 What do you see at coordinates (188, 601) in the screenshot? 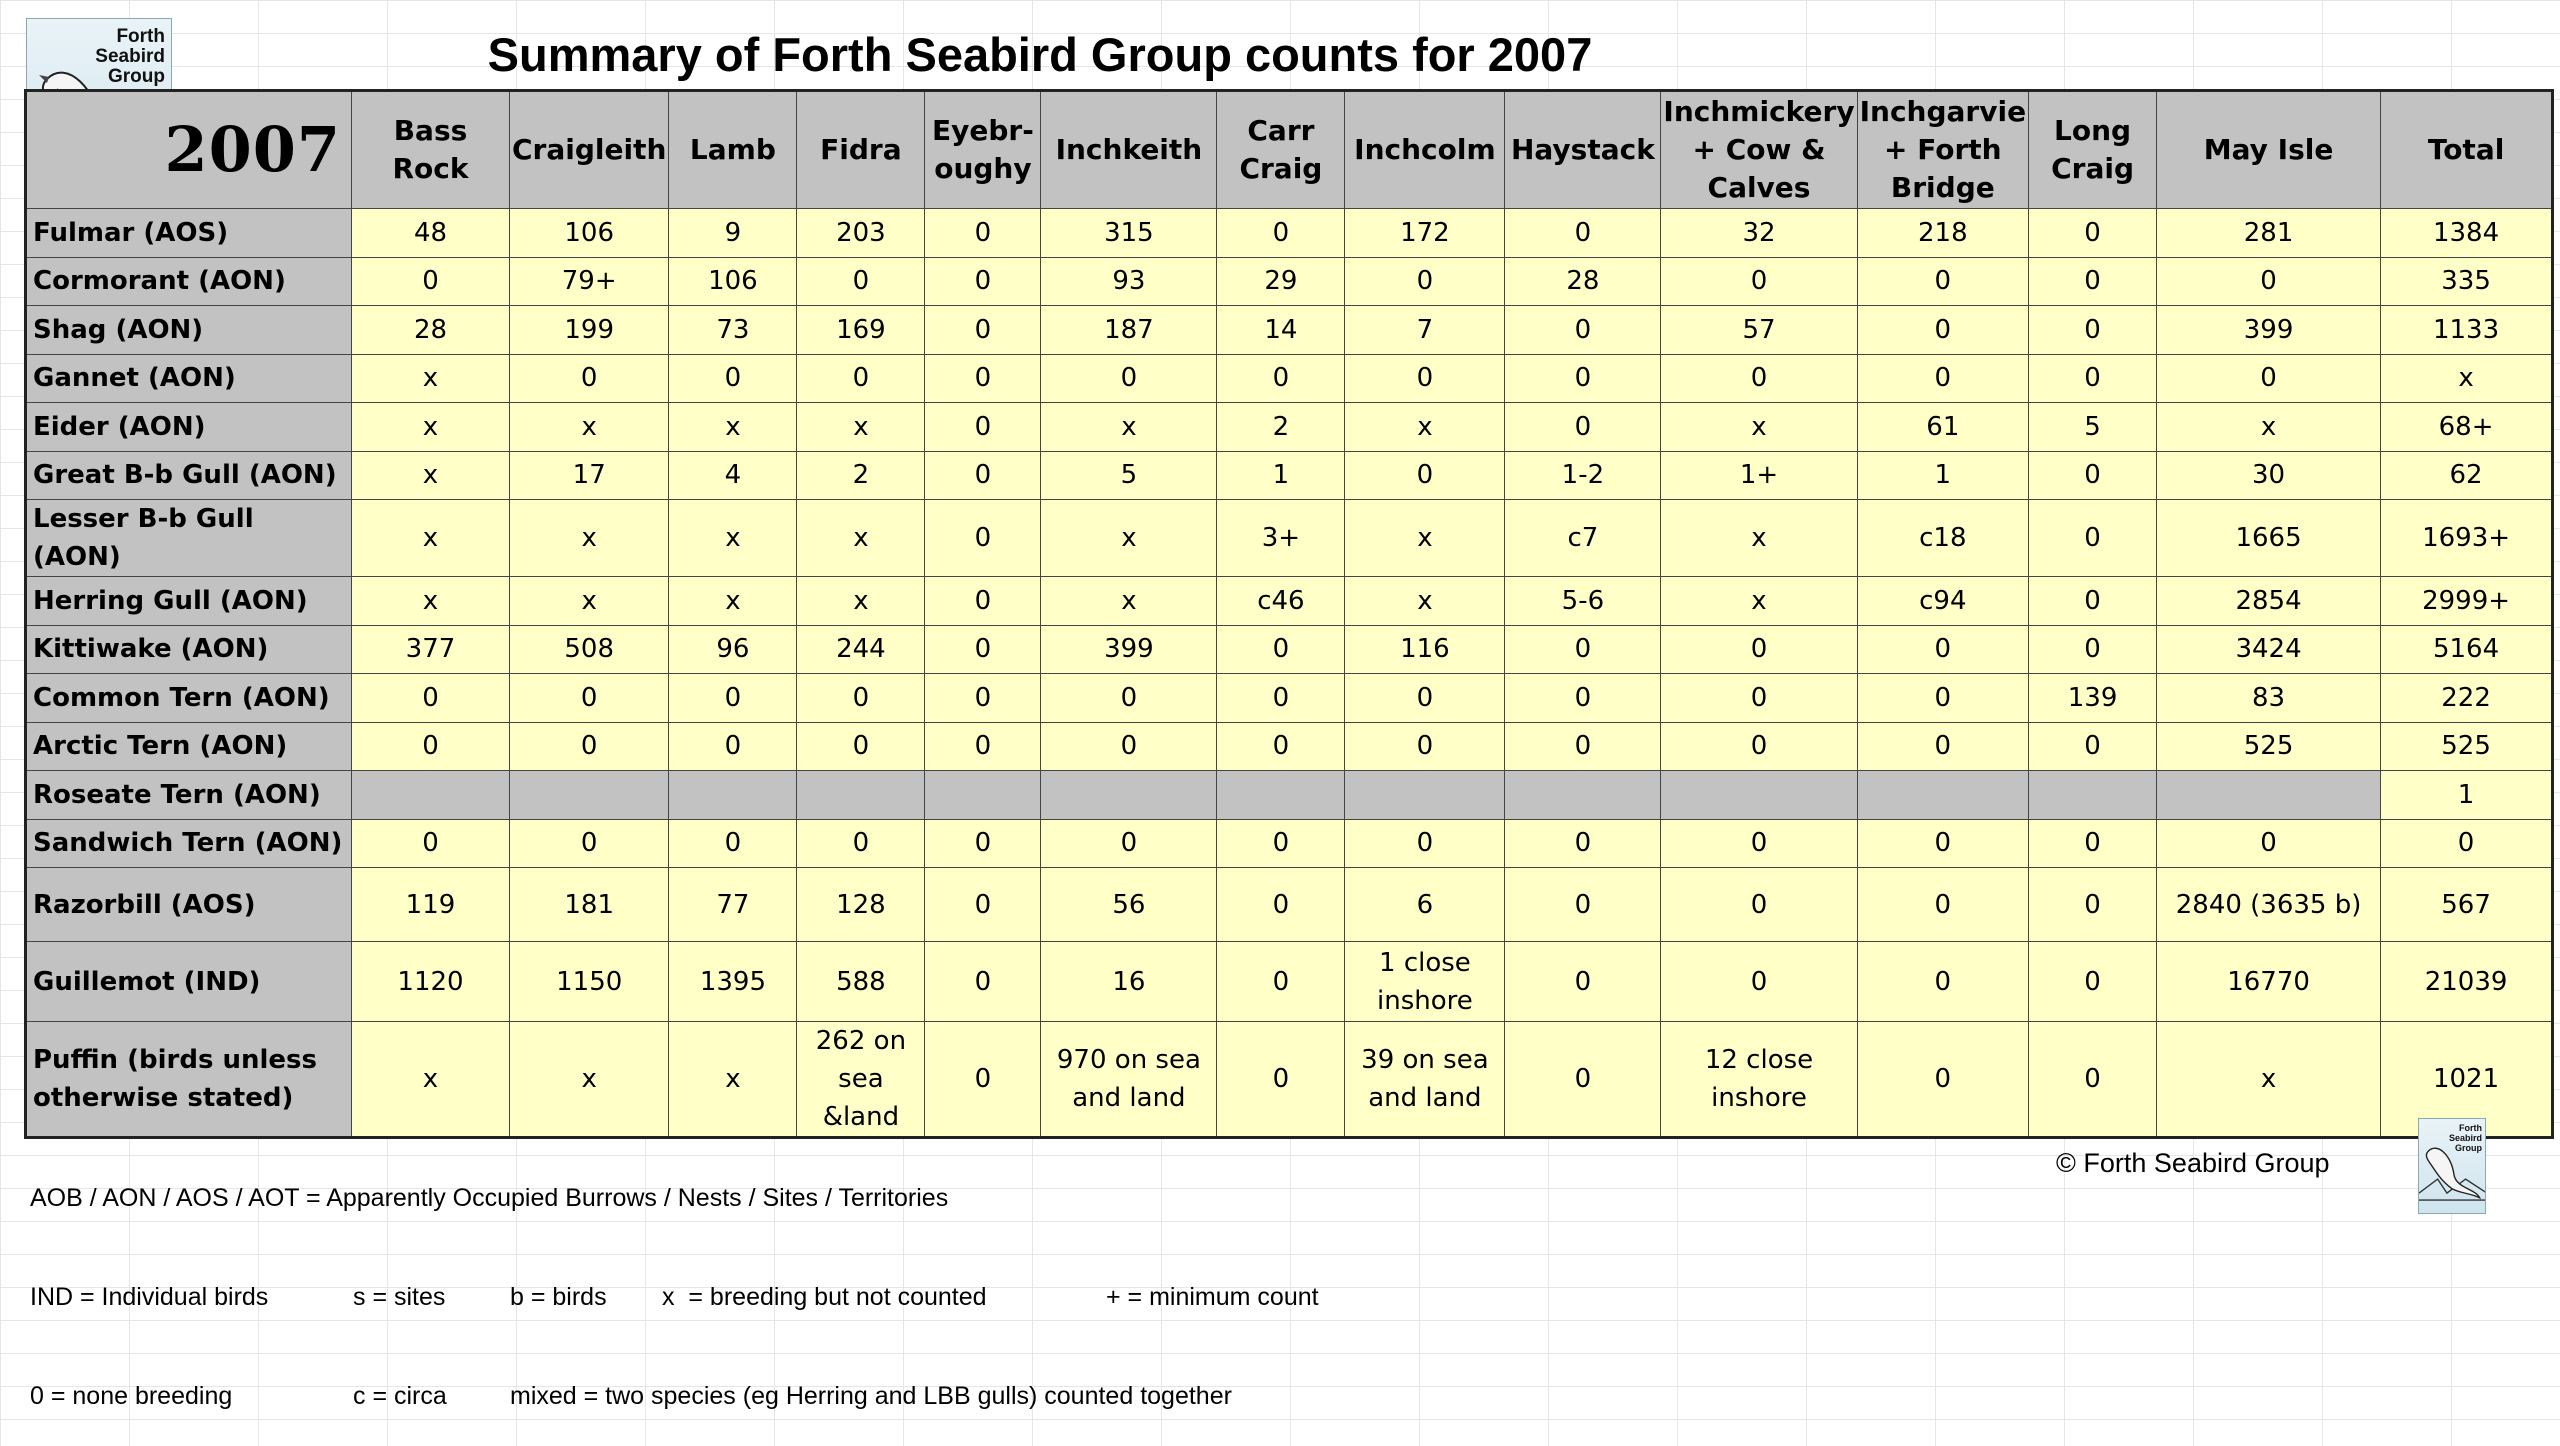
I see `species-label: Herring Gull (AON)` at bounding box center [188, 601].